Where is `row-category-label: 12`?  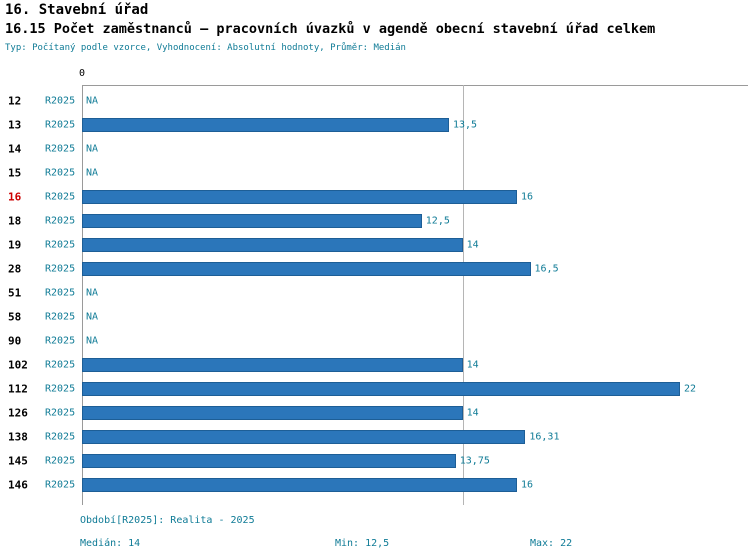 row-category-label: 12 is located at coordinates (15, 101).